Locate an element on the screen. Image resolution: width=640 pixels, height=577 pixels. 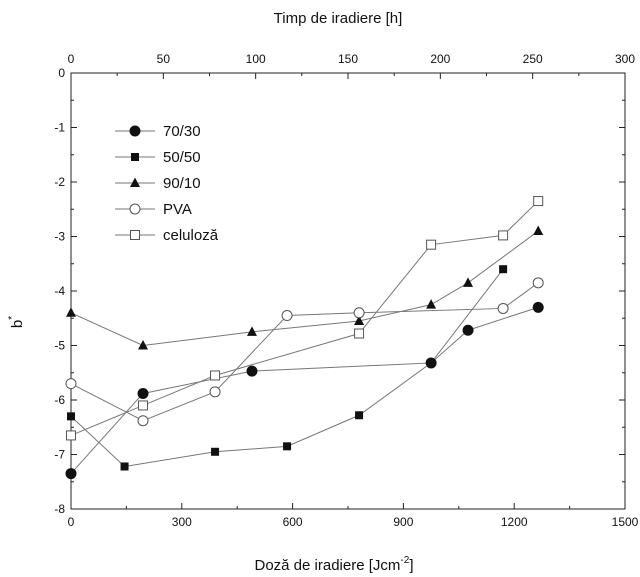
y-tick-label: -7 is located at coordinates (59, 455).